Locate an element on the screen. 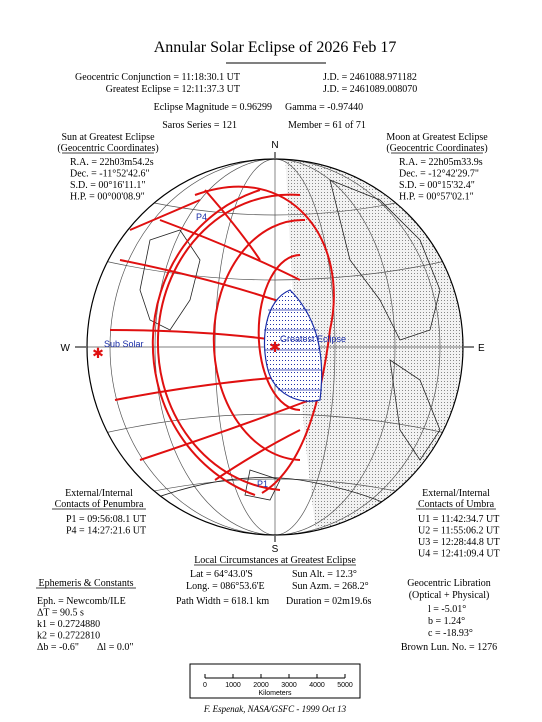 This screenshot has width=542, height=722. p4-label: P4 is located at coordinates (201, 217).